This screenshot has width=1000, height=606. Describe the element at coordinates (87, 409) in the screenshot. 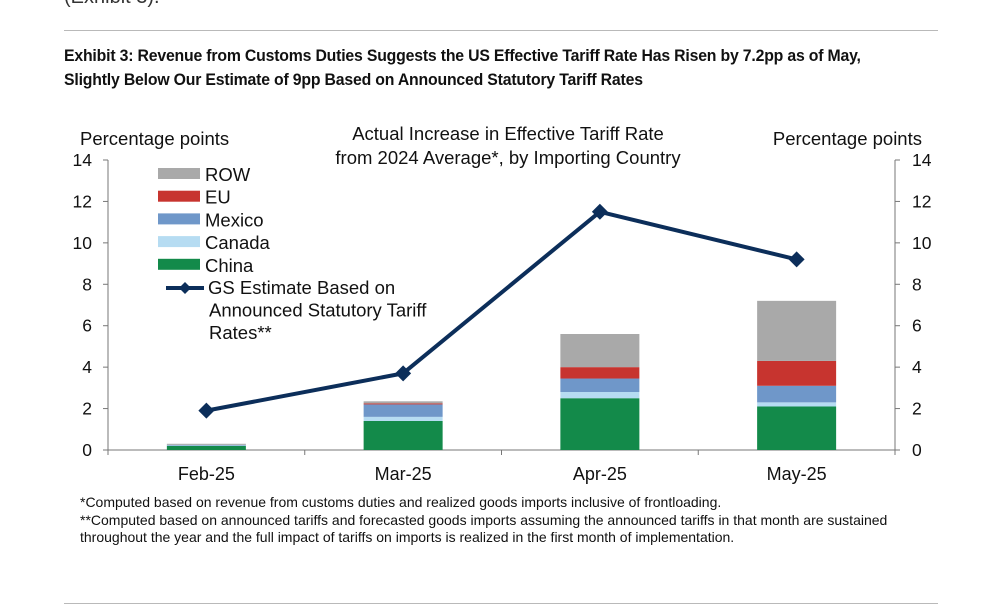

I see `y-tick-label-left: 2` at that location.